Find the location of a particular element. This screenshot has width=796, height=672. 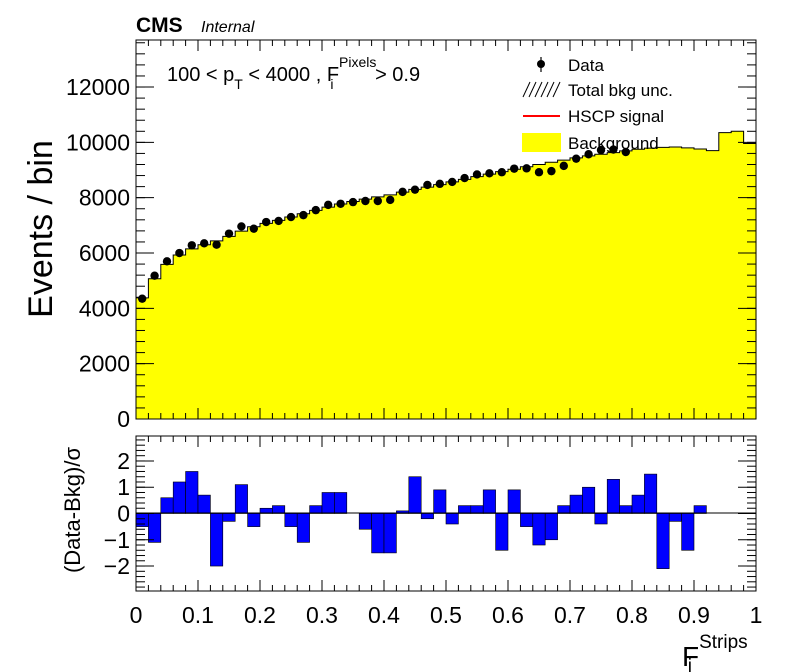

residual-y-tick-label: −2 is located at coordinates (117, 566).